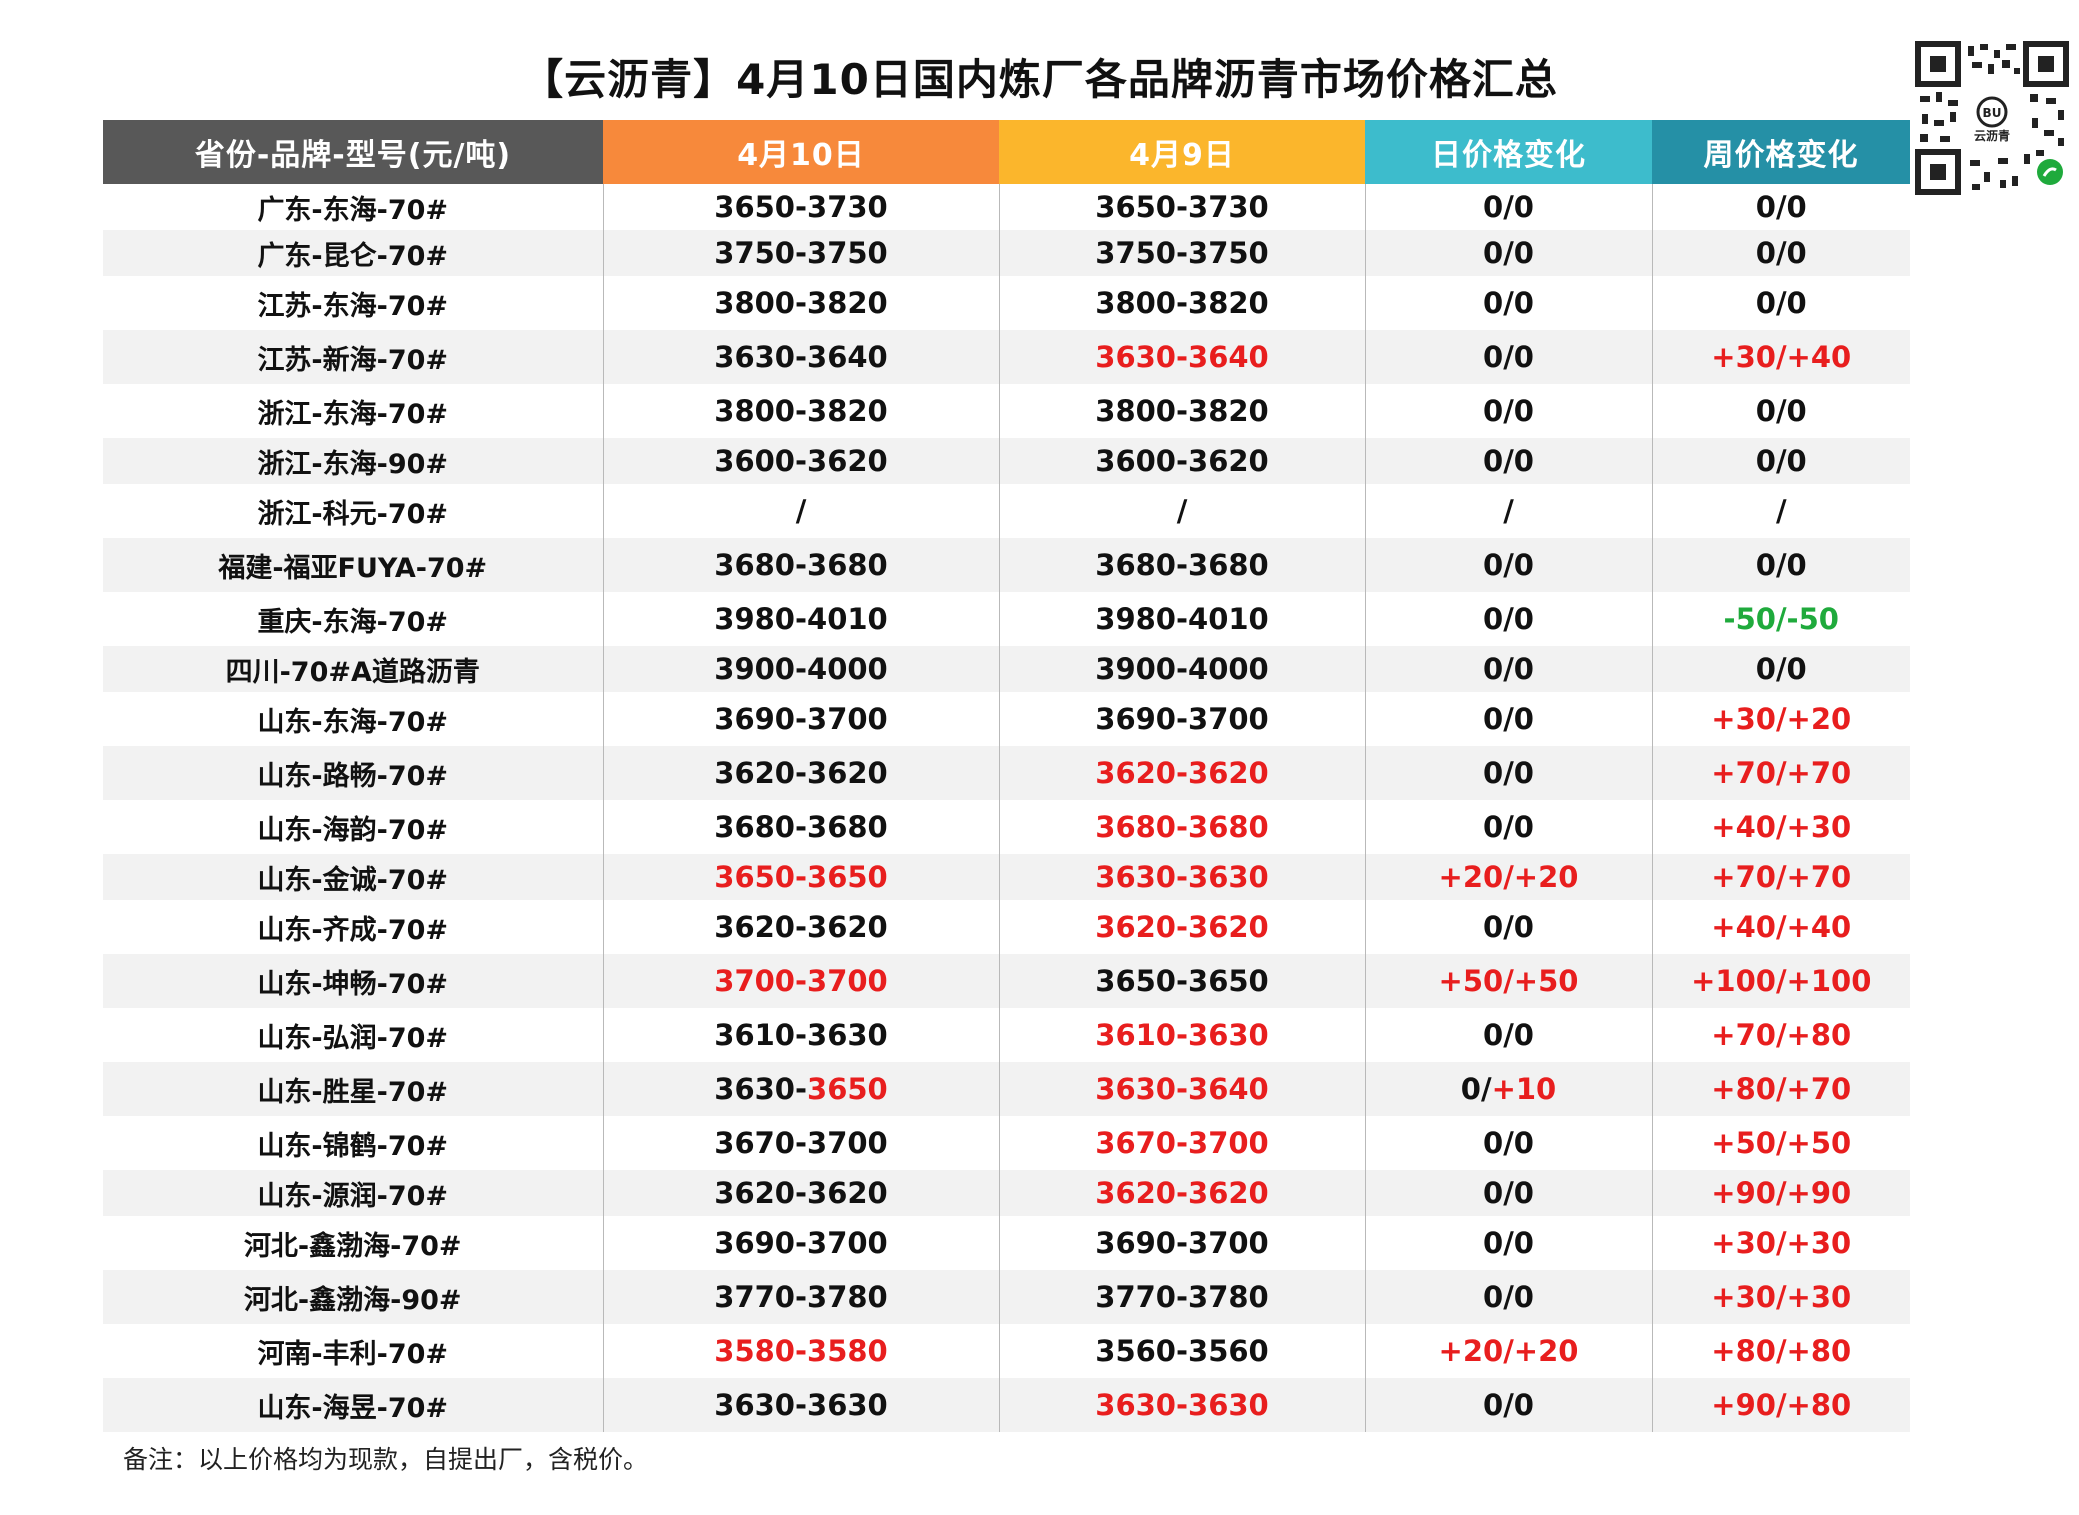  I want to click on cell-apr10: 3620-3620, so click(800, 773).